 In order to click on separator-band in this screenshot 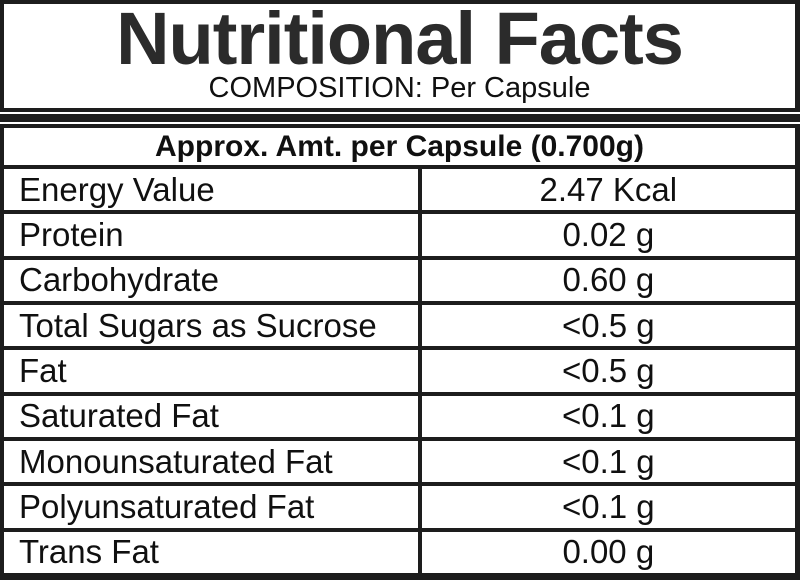, I will do `click(400, 118)`.